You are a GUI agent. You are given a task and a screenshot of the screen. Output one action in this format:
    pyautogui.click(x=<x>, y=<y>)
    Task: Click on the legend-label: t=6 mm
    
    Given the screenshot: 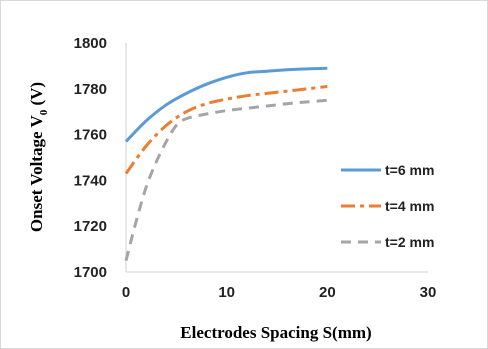 What is the action you would take?
    pyautogui.click(x=409, y=170)
    